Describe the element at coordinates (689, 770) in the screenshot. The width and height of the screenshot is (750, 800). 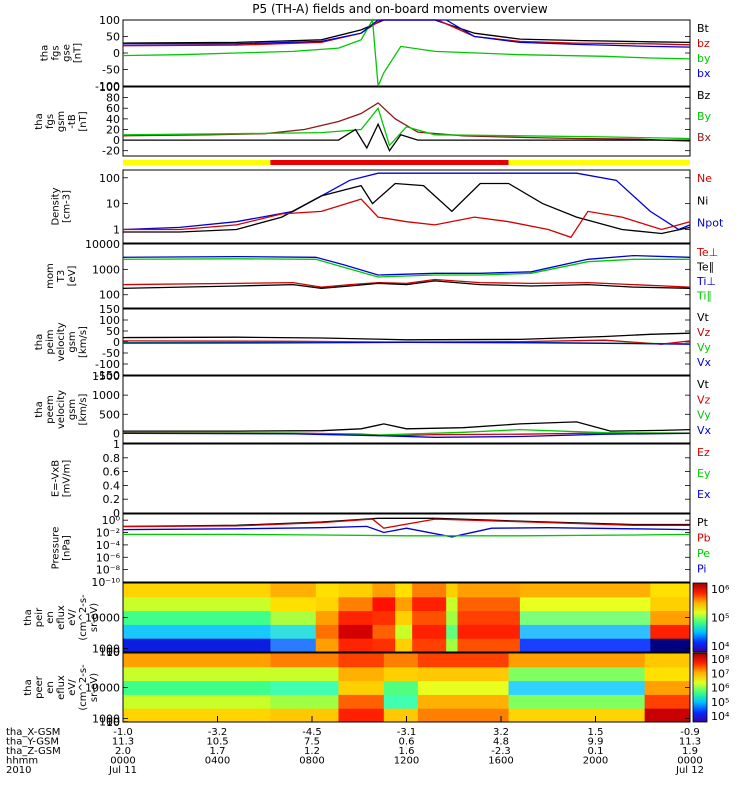
I see `x-axis-value: Jul 12` at that location.